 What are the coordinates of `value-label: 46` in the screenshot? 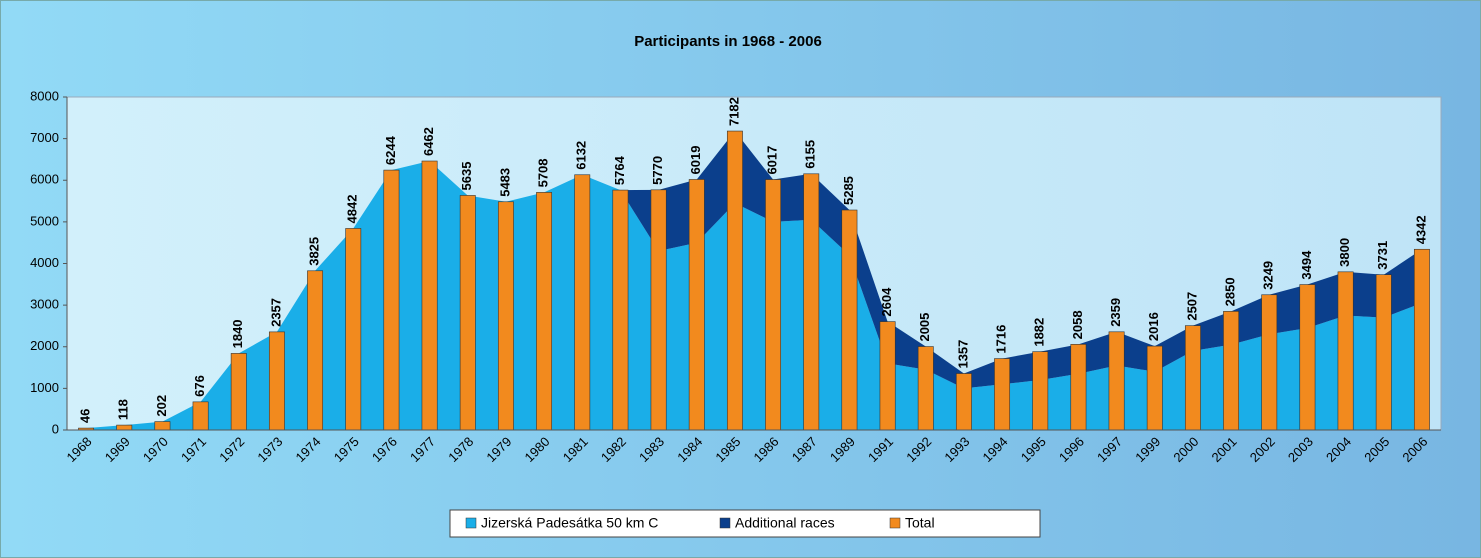 It's located at (85, 416).